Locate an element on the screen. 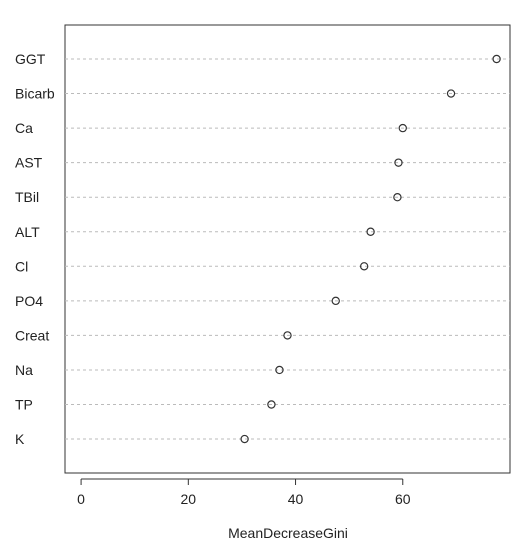  x-tick-label: 60 is located at coordinates (403, 499).